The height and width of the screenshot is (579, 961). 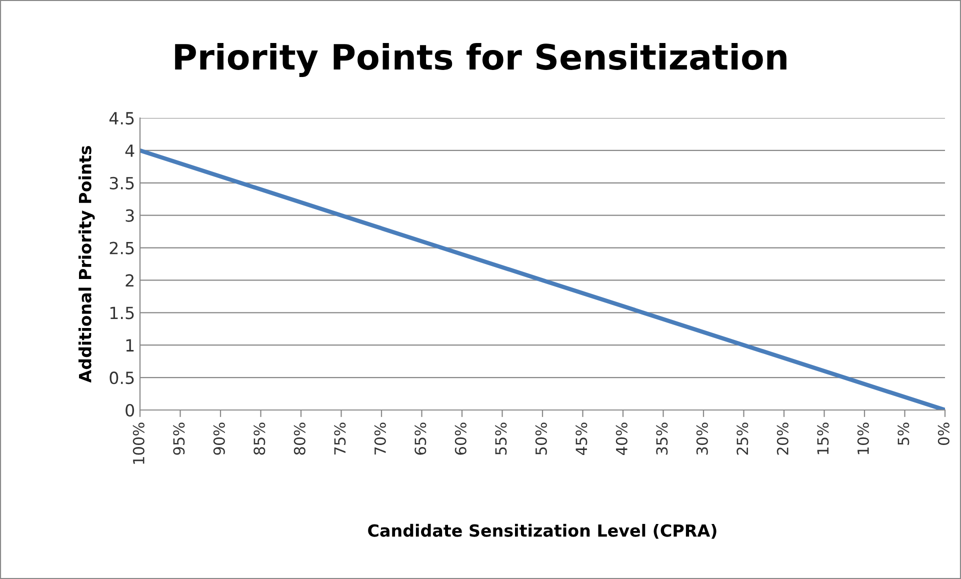 I want to click on y-axis-title: Additional Priority Points, so click(x=86, y=264).